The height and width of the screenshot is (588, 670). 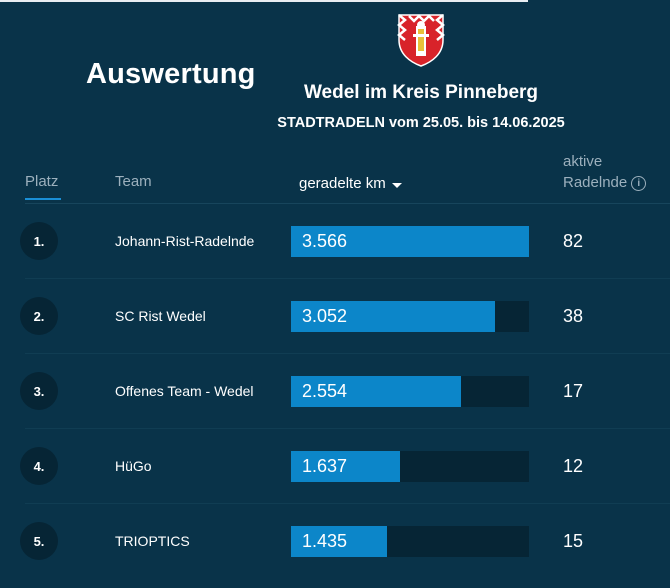 I want to click on active-riders-count: 17, so click(x=573, y=391).